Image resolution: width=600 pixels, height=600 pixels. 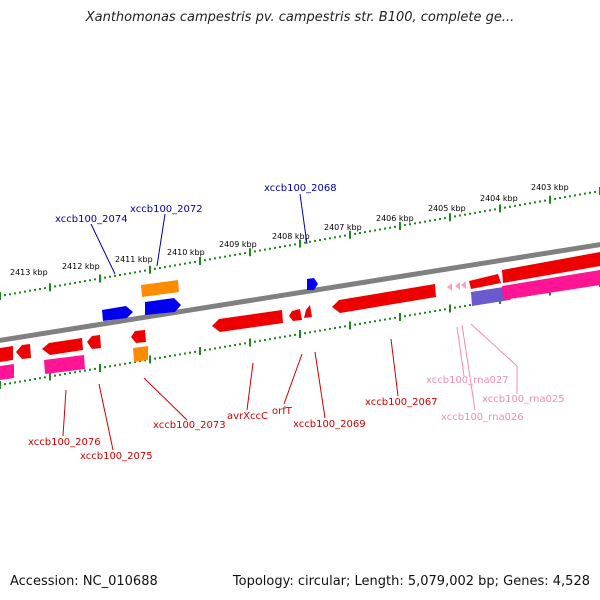 What do you see at coordinates (134, 259) in the screenshot?
I see `kbp-label: 2411 kbp` at bounding box center [134, 259].